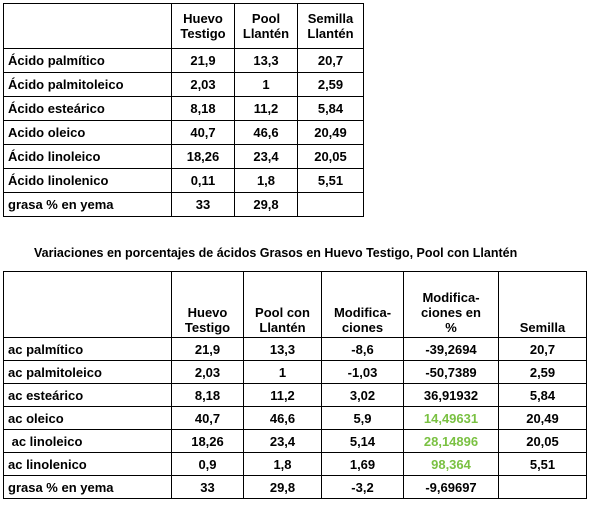 This screenshot has height=510, width=590. I want to click on fatty-acids-row: Ácido palmitoleico 2,03 1 2,59, so click(183, 84).